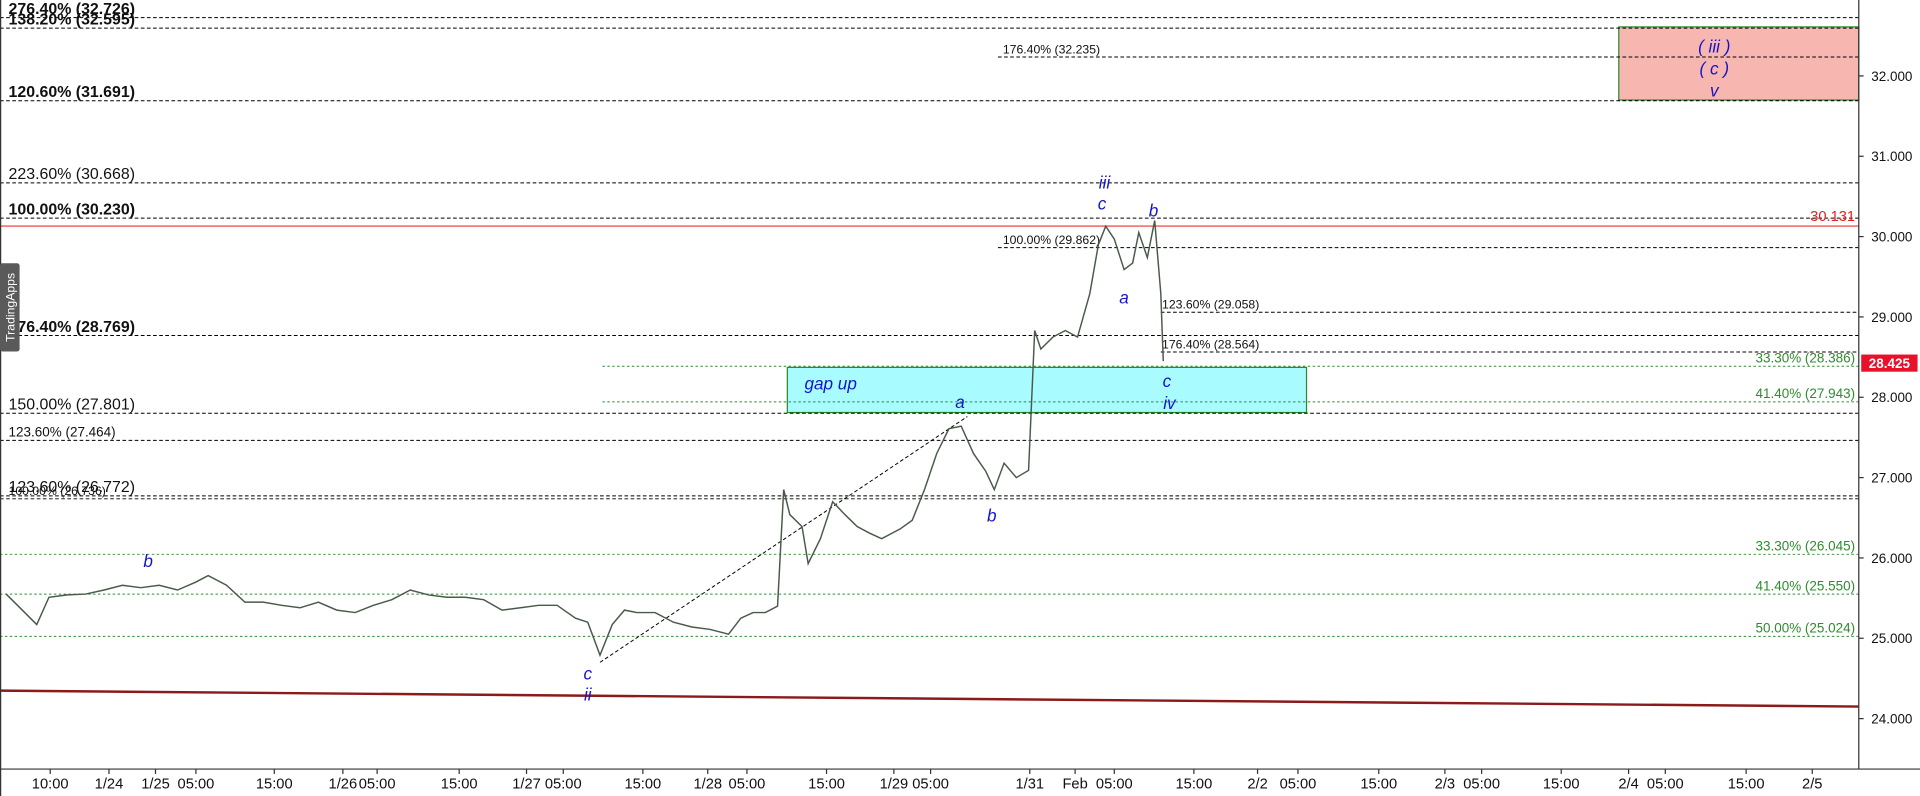  I want to click on x-tick-label: 1/29, so click(894, 785).